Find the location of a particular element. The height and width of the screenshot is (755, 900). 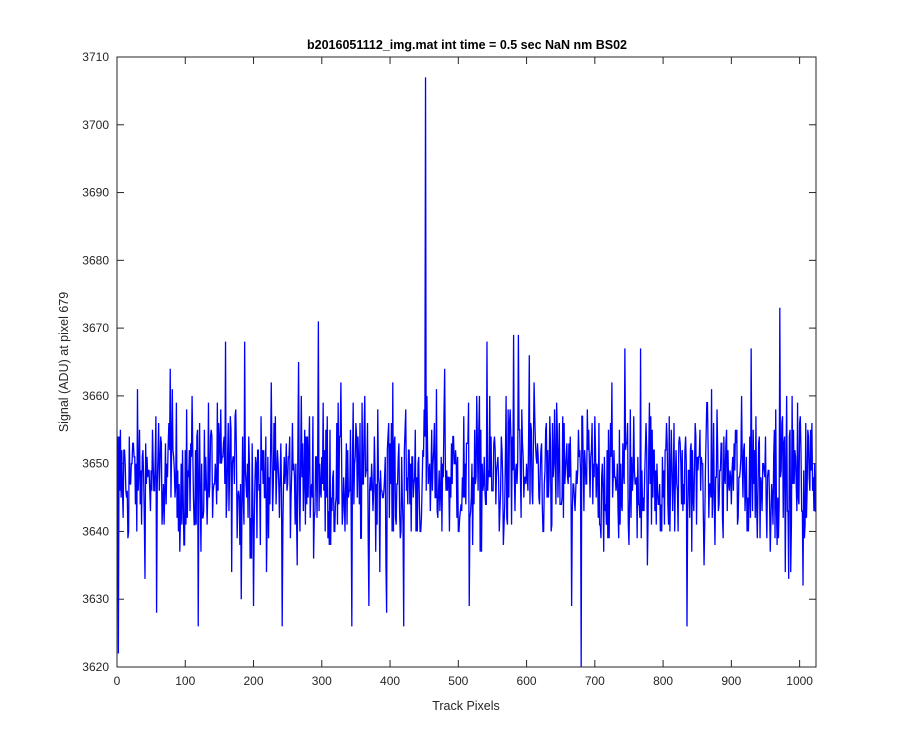

x-tick-label: 400 is located at coordinates (390, 681).